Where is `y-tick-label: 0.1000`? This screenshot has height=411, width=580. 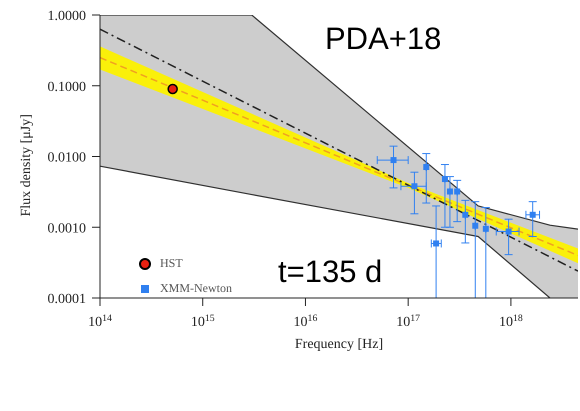 y-tick-label: 0.1000 is located at coordinates (67, 87).